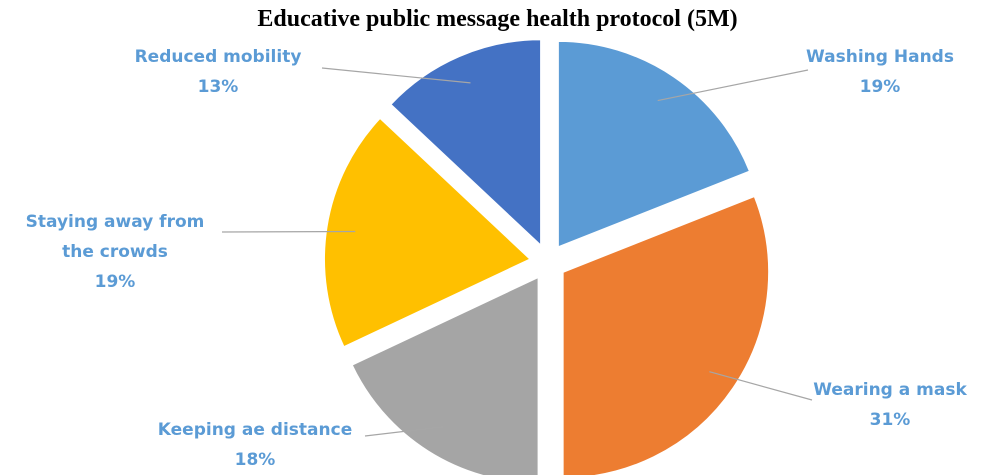 Image resolution: width=995 pixels, height=475 pixels. Describe the element at coordinates (115, 222) in the screenshot. I see `slice-name-label: Staying away from` at that location.